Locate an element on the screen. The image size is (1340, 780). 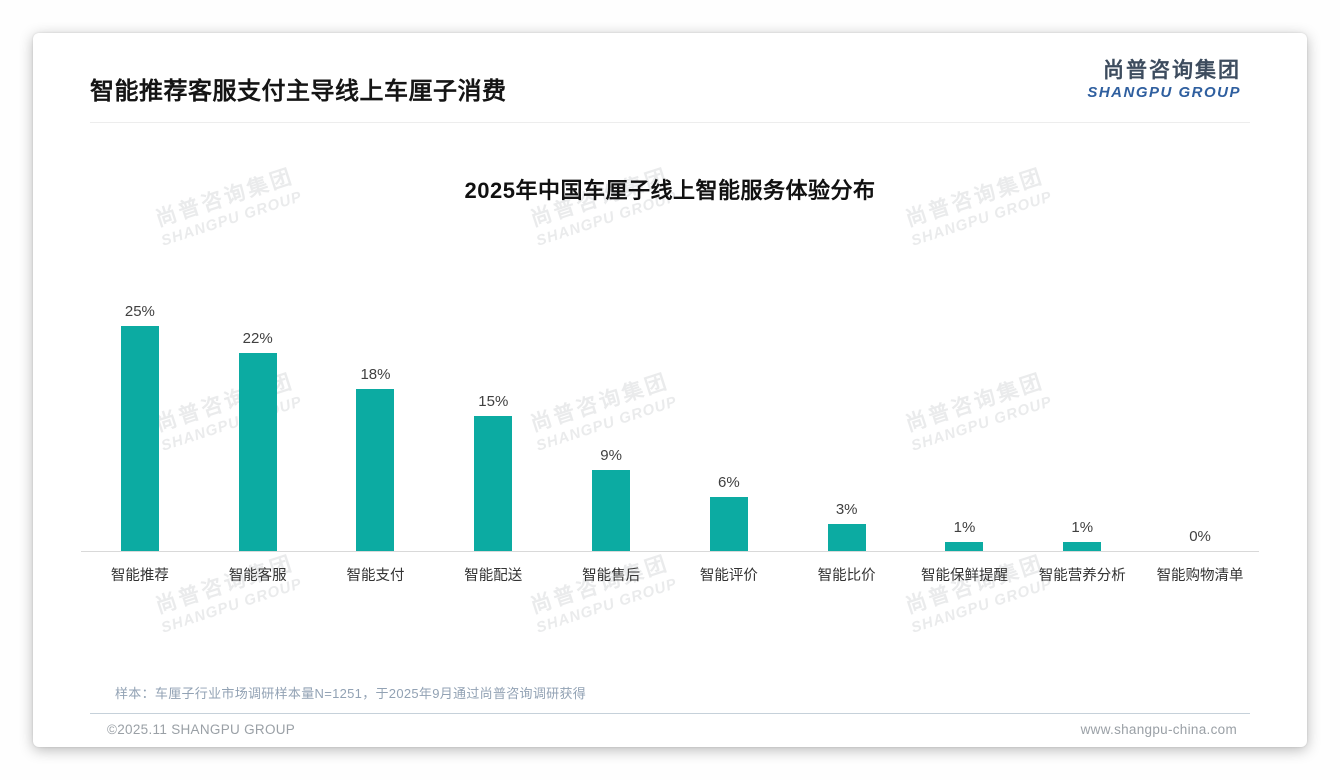
category-label: 智能购物清单 is located at coordinates (1200, 576).